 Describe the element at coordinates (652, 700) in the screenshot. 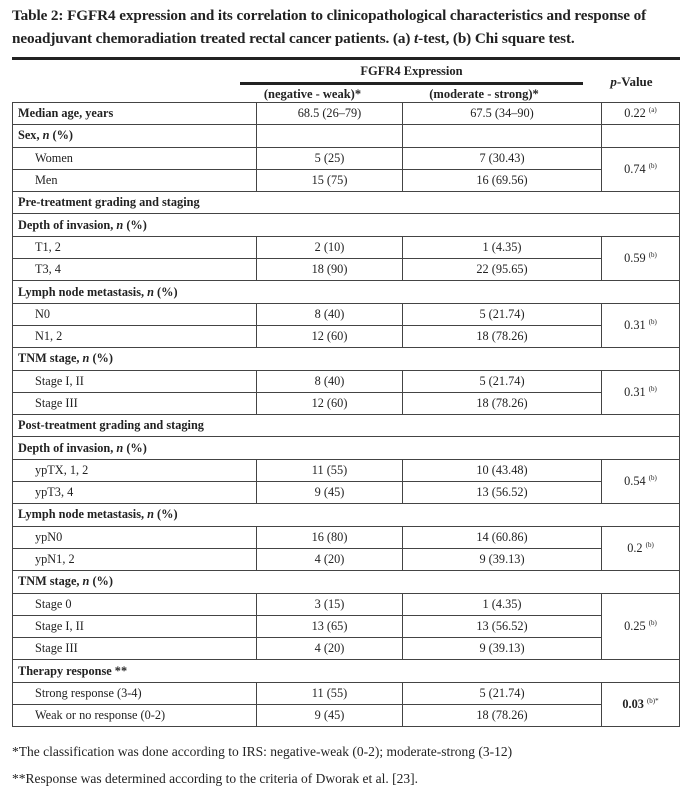

I see `test-marker: (b)*` at that location.